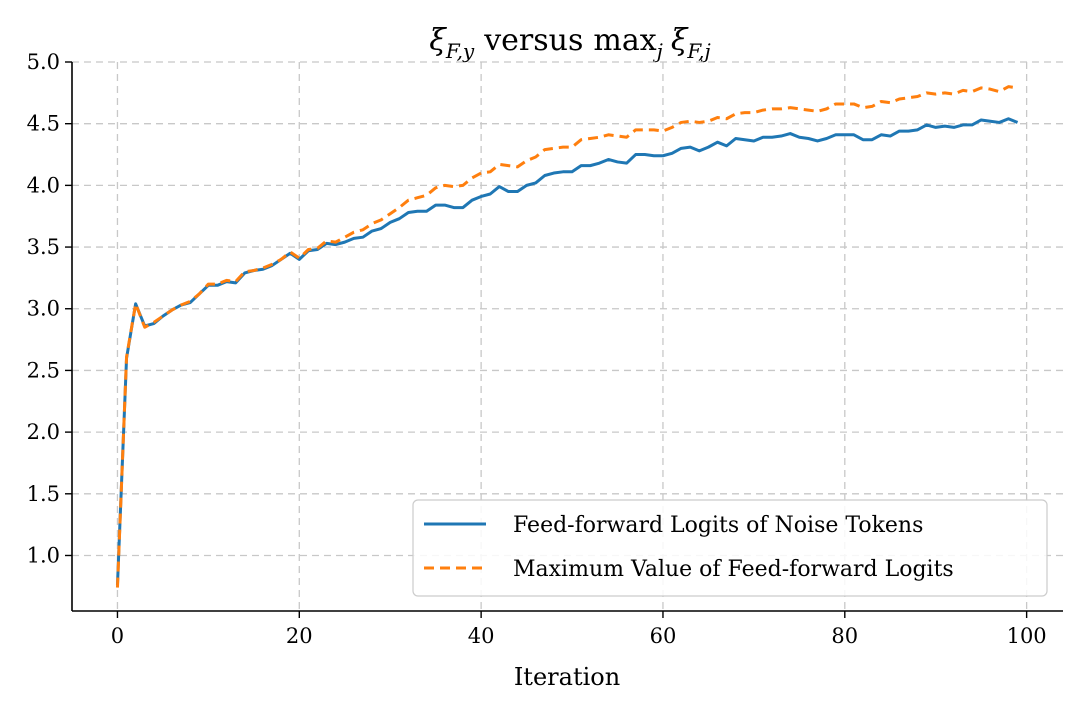  I want to click on y-tick-label-2.0: 2.0, so click(43, 432).